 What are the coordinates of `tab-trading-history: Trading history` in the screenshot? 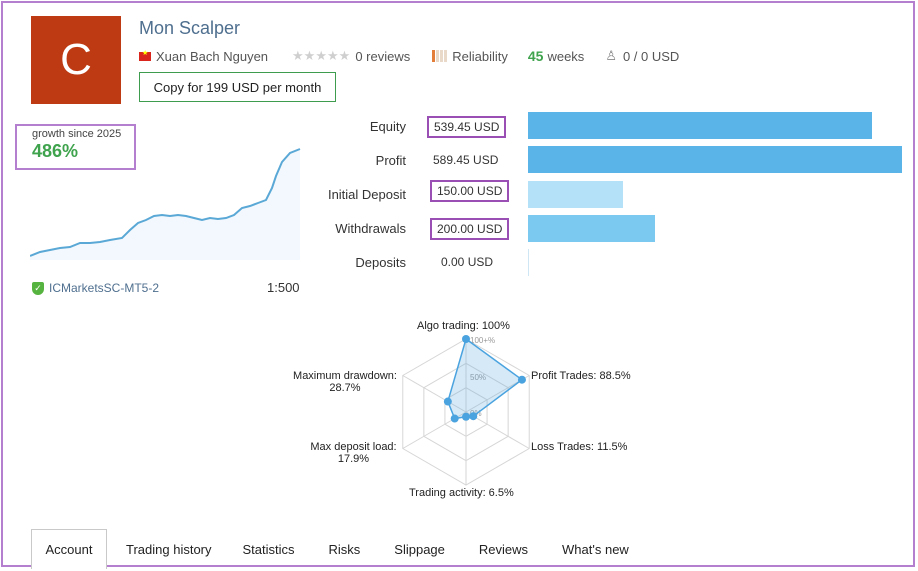 It's located at (169, 549).